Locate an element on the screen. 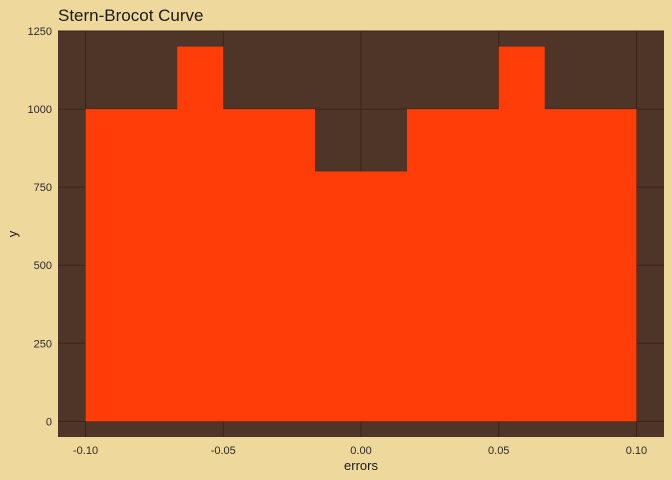  x-axis-ticks: -0.10 -0.05 0.00 0.05 0.10 is located at coordinates (360, 451).